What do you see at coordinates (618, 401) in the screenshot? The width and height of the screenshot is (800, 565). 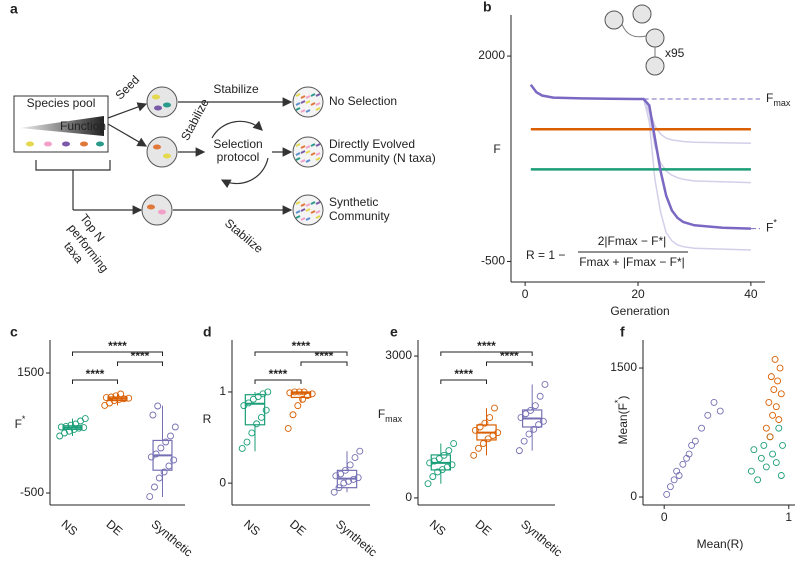 I see `label-part: *` at bounding box center [618, 401].